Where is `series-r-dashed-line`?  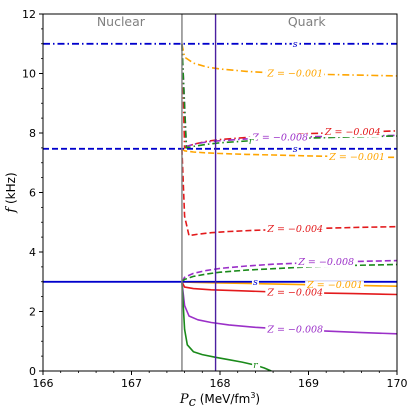 series-r-dashed-line is located at coordinates (289, 273).